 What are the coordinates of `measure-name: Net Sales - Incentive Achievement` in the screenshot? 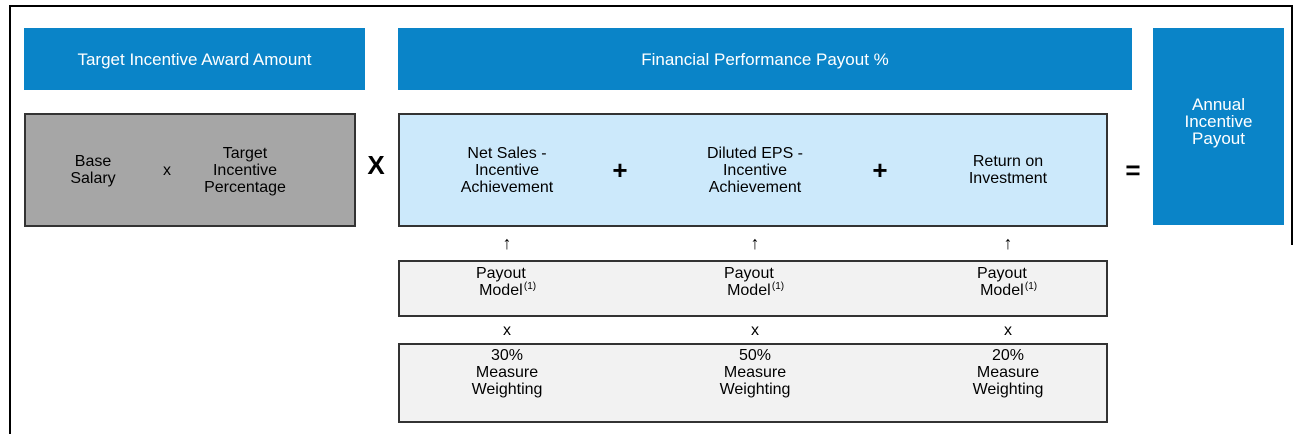 It's located at (507, 170).